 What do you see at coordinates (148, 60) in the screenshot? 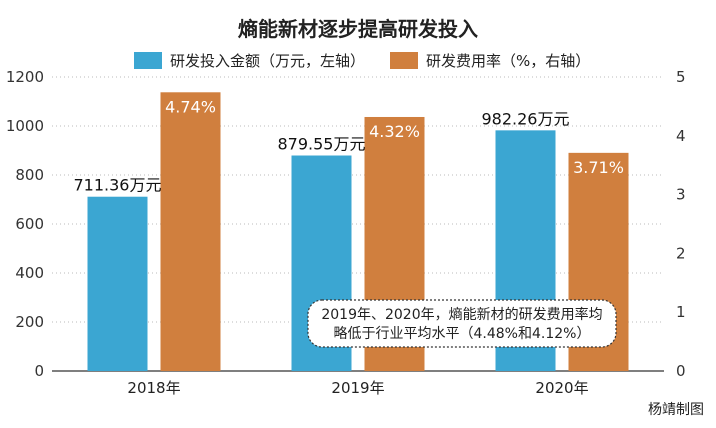
I see `legend-swatch-spend` at bounding box center [148, 60].